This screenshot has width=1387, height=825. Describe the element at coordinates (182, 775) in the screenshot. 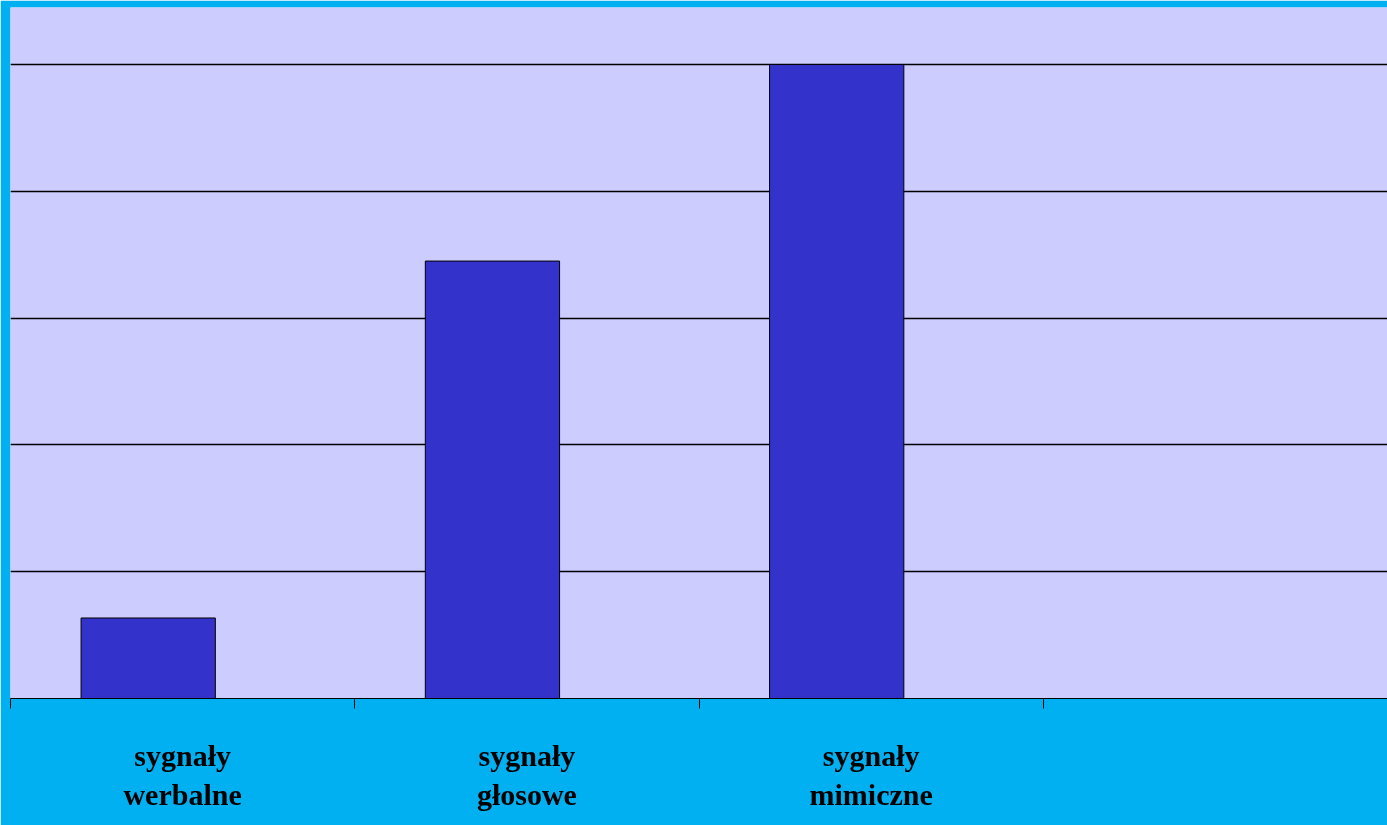

I see `x-tick-label: sygnały werbalne` at that location.